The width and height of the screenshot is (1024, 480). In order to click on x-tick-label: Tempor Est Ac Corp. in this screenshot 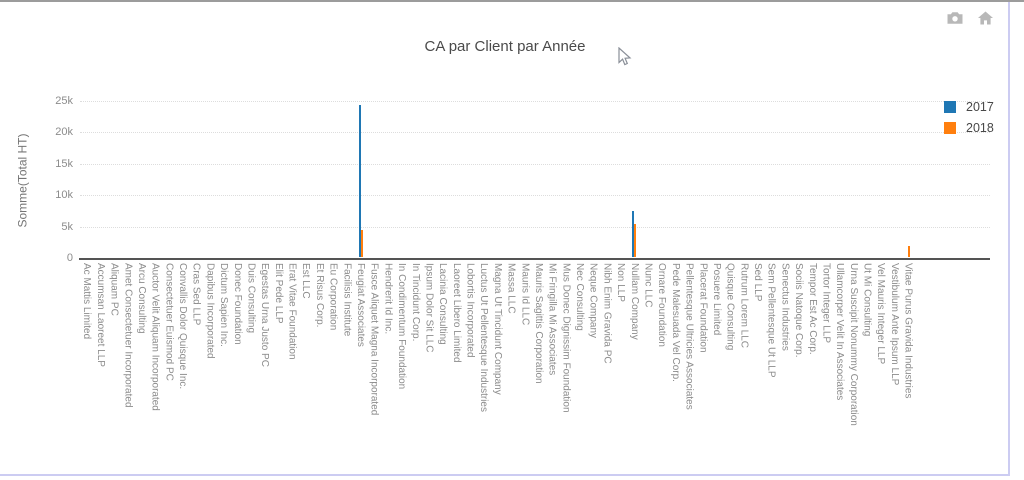, I will do `click(812, 309)`.